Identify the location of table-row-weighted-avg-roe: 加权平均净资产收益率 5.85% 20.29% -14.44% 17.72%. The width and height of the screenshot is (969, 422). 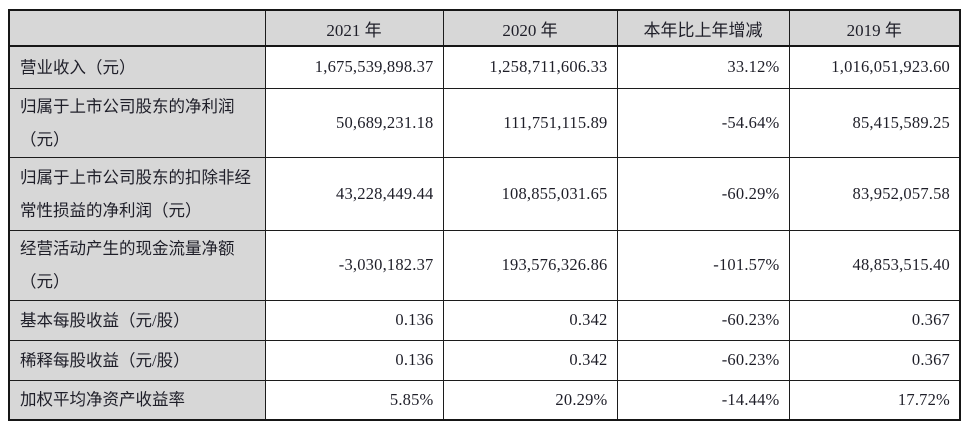
(484, 400).